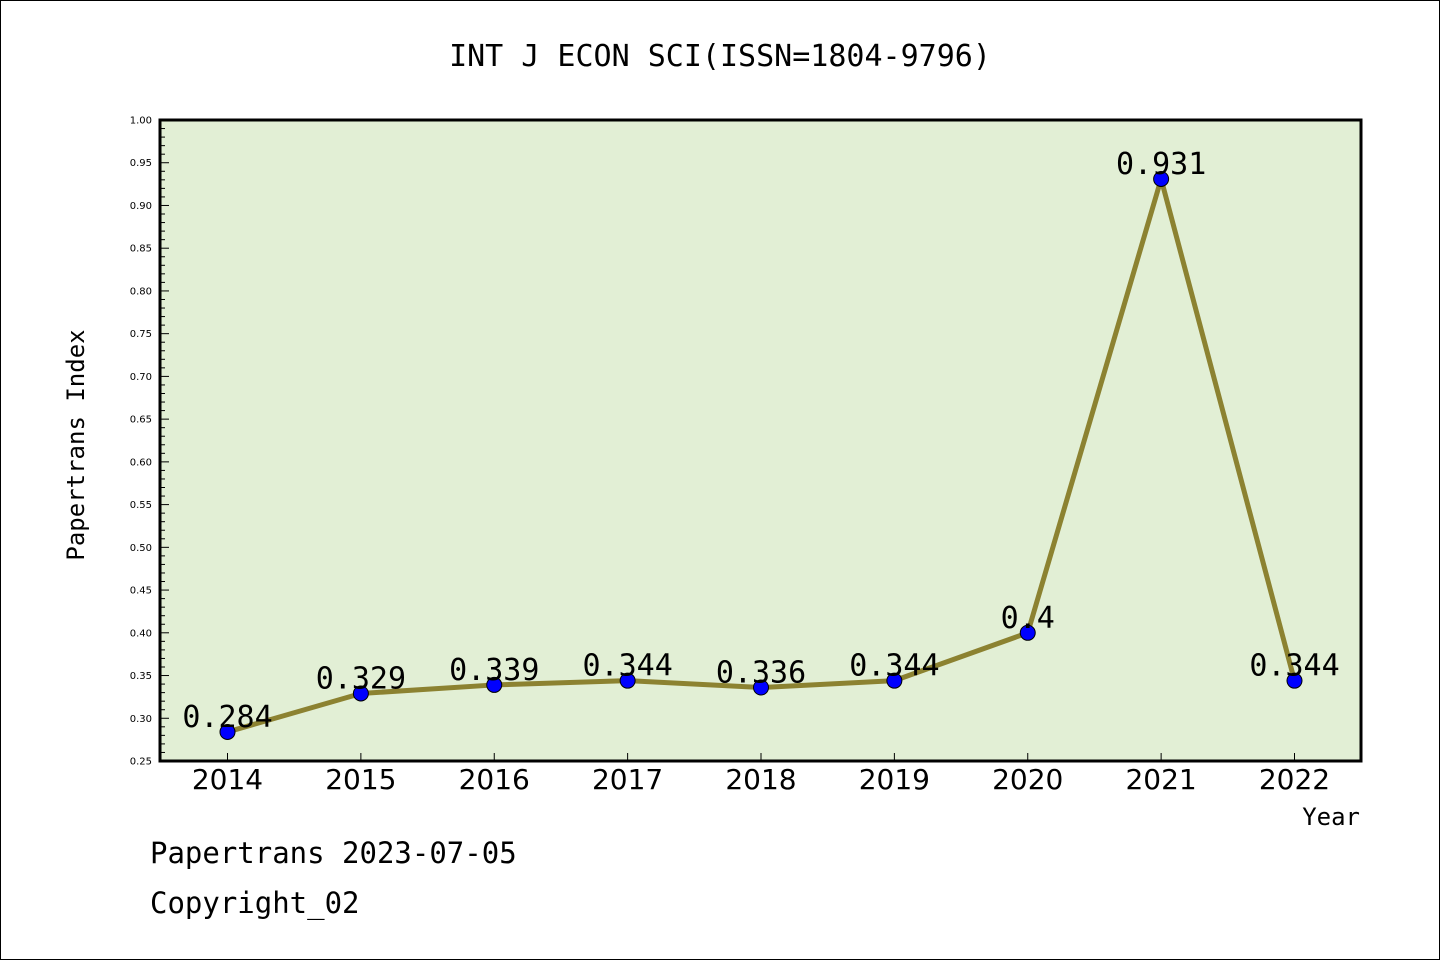 This screenshot has width=1440, height=960. I want to click on y-tick-label: 0.25, so click(141, 762).